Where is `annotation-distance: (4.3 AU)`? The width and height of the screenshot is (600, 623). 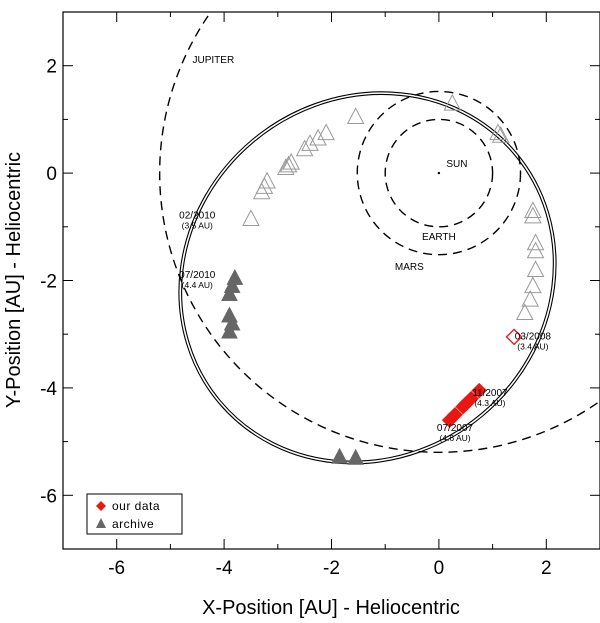
annotation-distance: (4.3 AU) is located at coordinates (489, 403).